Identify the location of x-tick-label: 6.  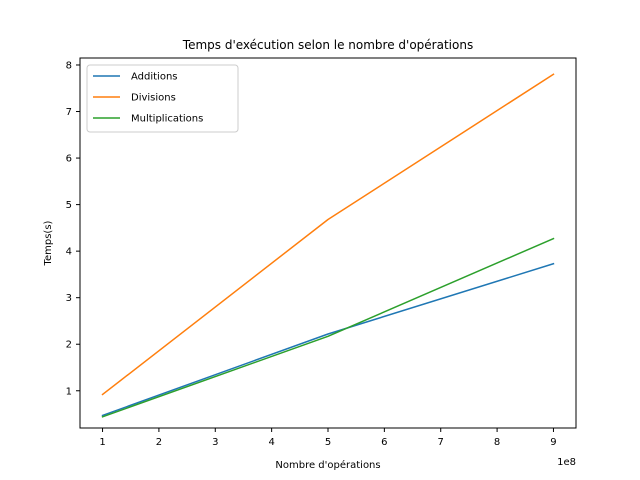
(384, 442).